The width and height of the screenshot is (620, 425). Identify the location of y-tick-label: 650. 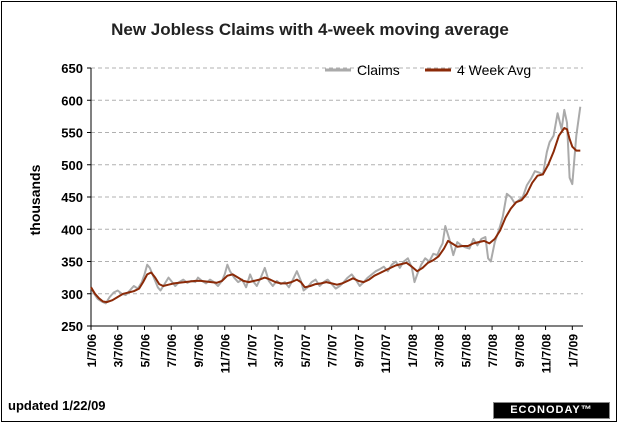
(72, 68).